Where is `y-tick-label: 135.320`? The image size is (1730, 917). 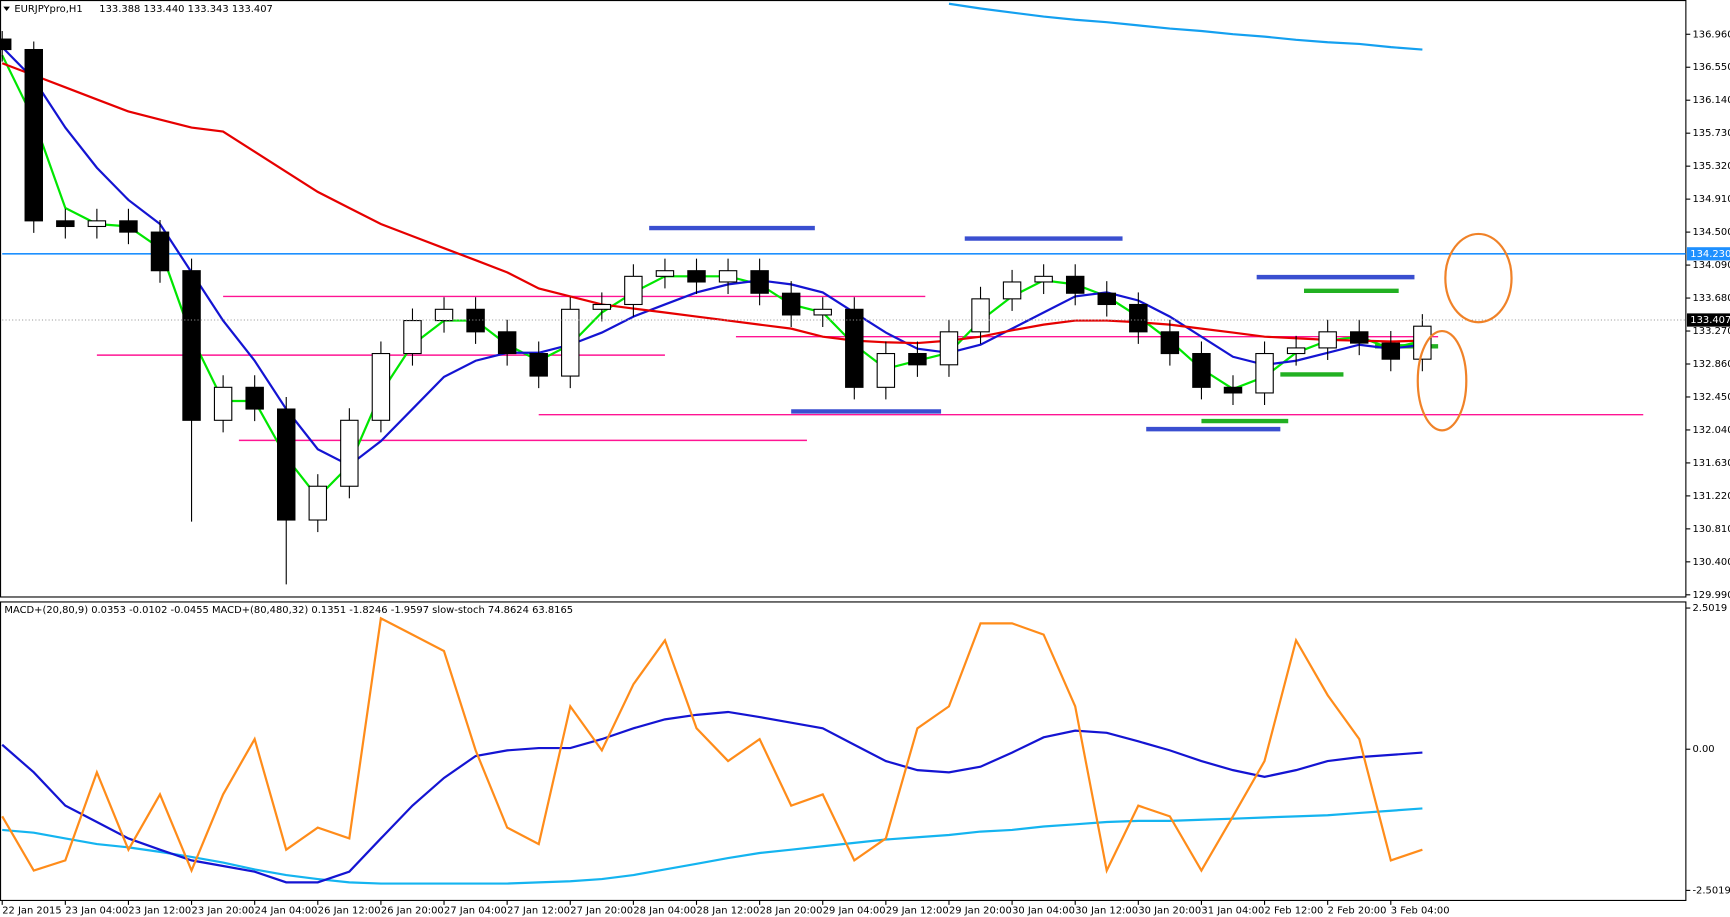
y-tick-label: 135.320 is located at coordinates (1711, 166).